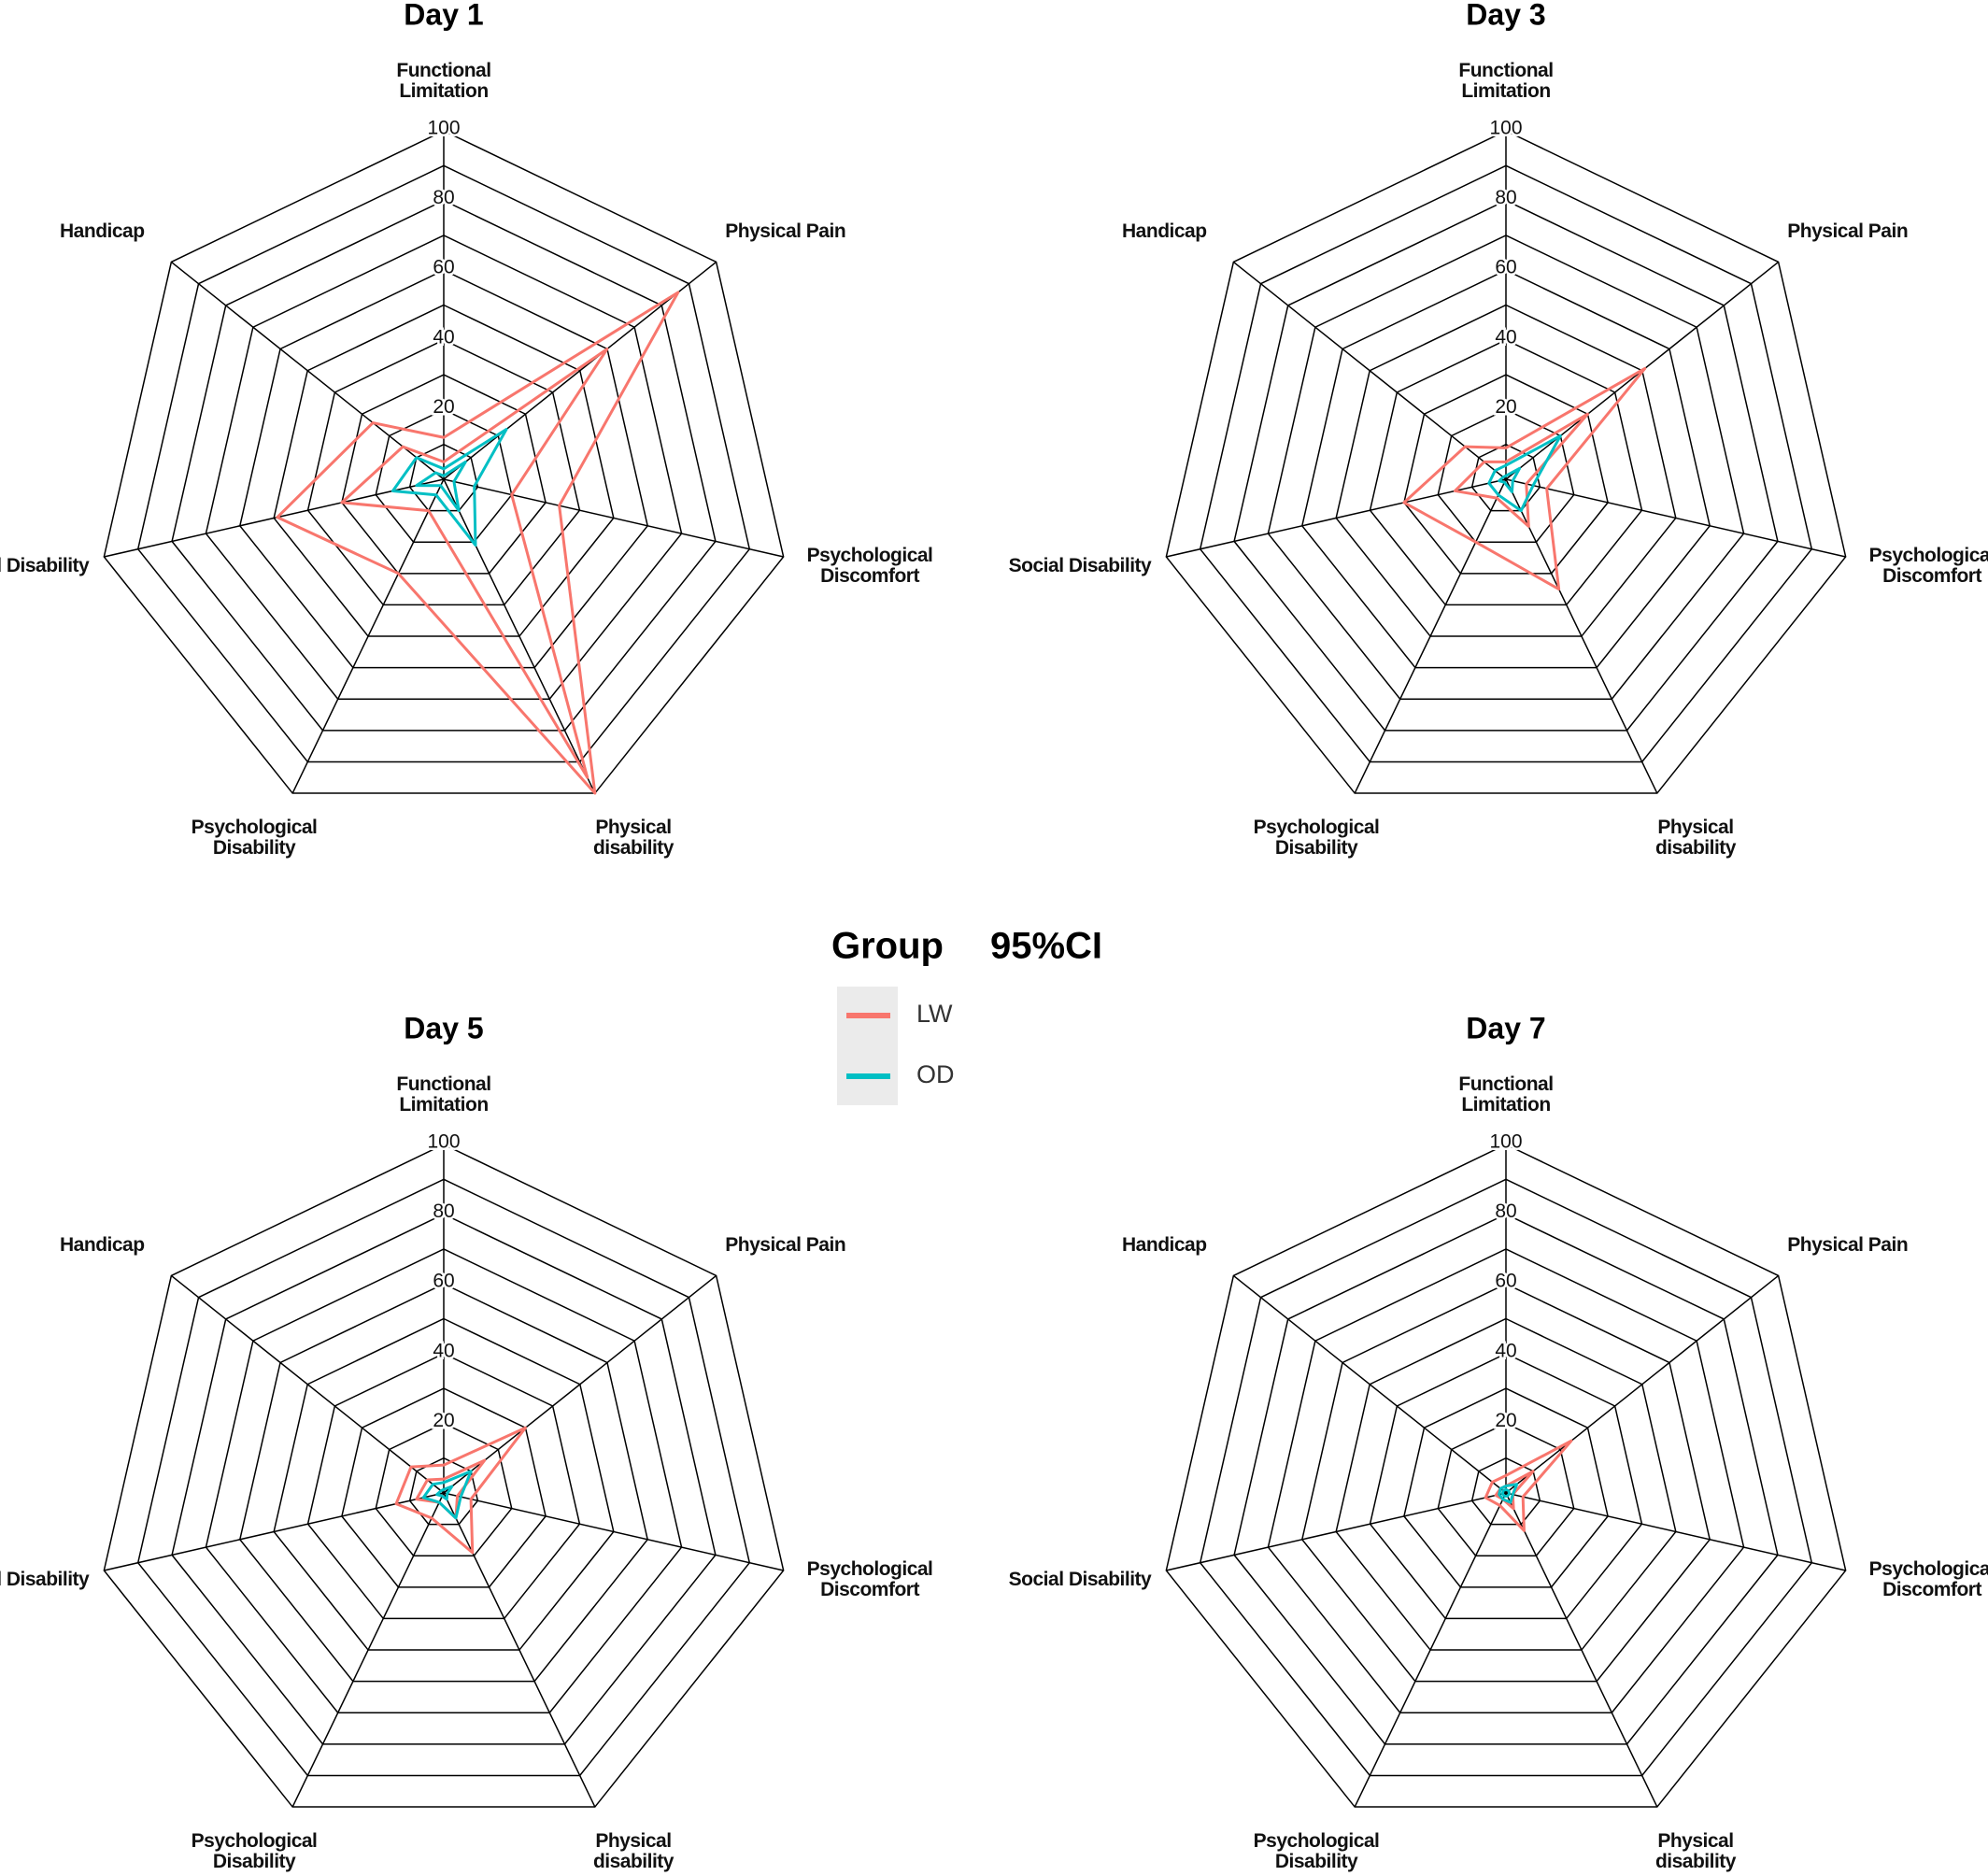 The image size is (1988, 1876). I want to click on chart-title: Day 7, so click(1505, 1028).